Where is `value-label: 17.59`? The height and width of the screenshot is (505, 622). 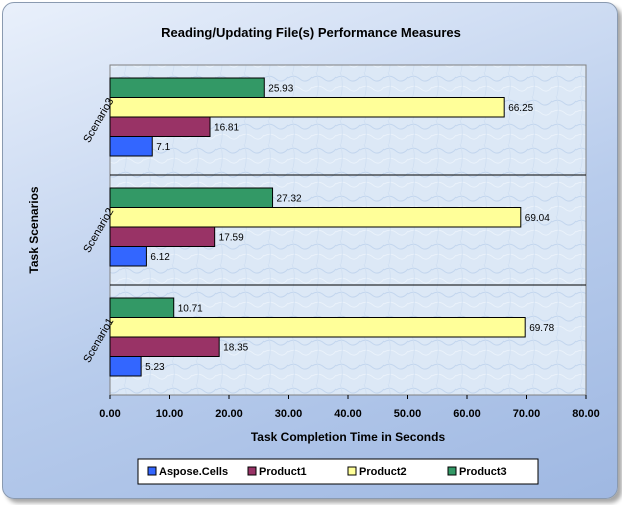
value-label: 17.59 is located at coordinates (231, 237).